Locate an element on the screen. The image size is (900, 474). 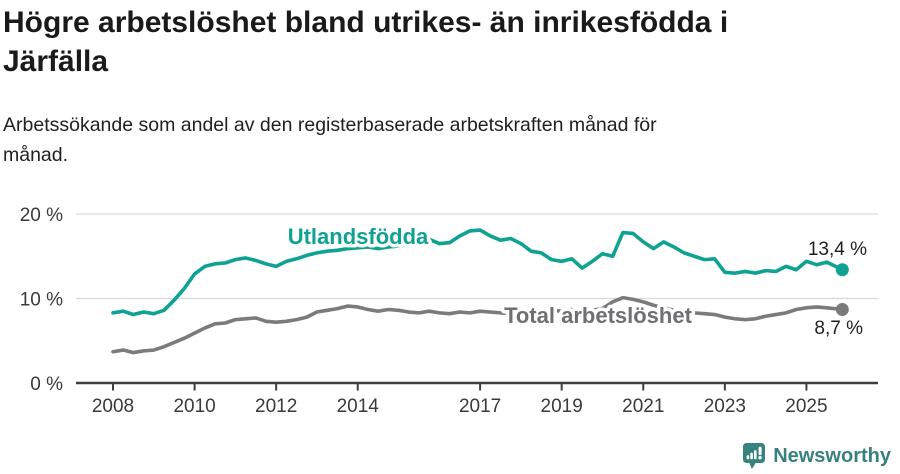
x-tick-label: 2012 is located at coordinates (276, 406).